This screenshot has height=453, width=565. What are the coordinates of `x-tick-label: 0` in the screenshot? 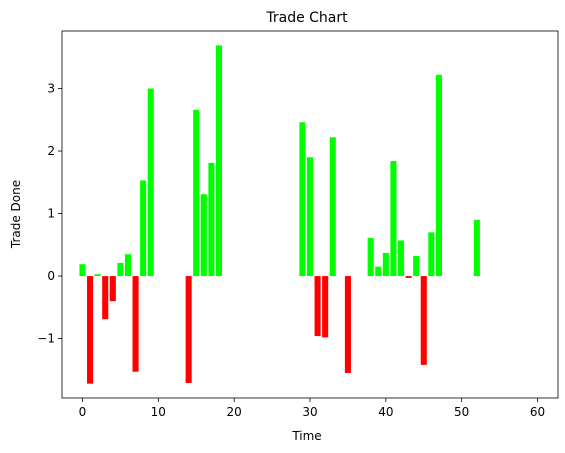 It's located at (83, 412).